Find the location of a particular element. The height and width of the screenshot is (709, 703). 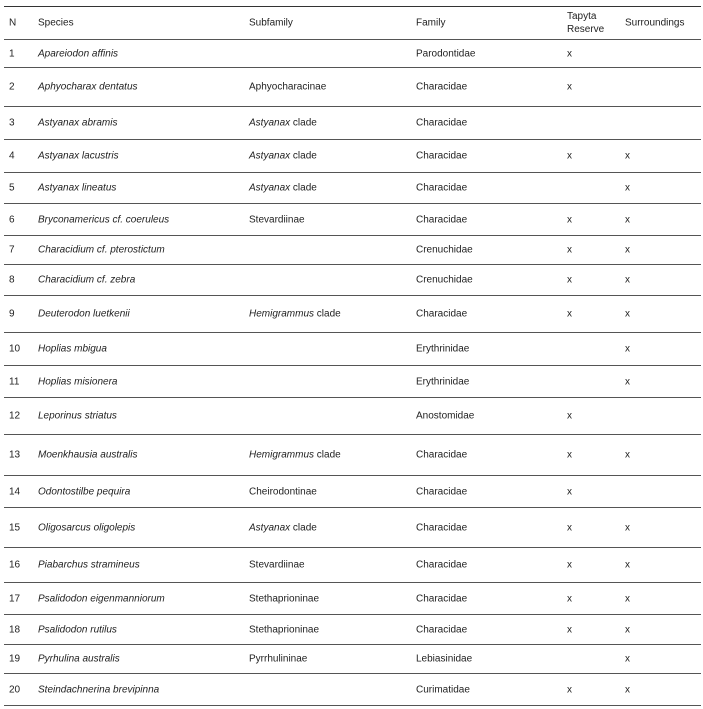

cell-n: 3 is located at coordinates (12, 123).